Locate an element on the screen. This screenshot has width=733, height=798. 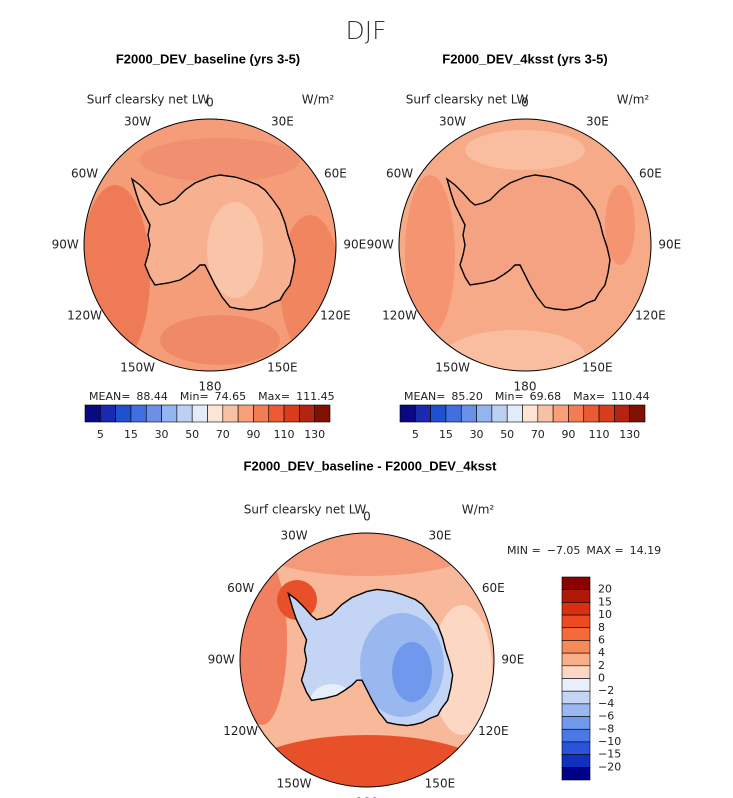
colorbar-label: −4 is located at coordinates (606, 703).